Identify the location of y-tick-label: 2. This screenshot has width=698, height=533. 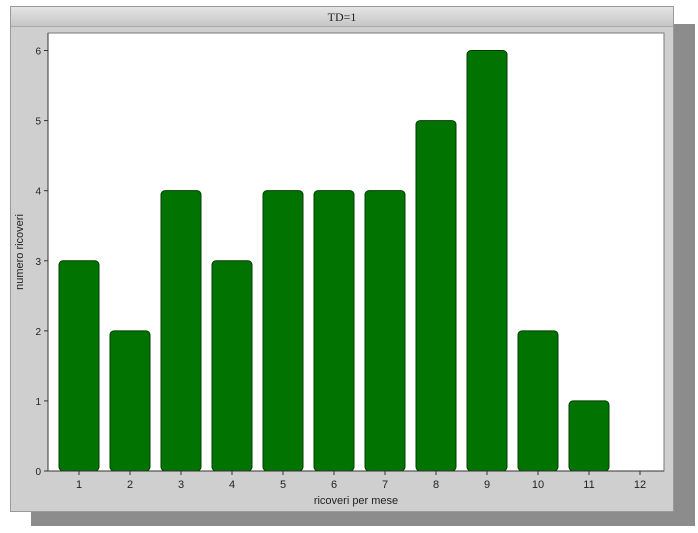
(38, 332).